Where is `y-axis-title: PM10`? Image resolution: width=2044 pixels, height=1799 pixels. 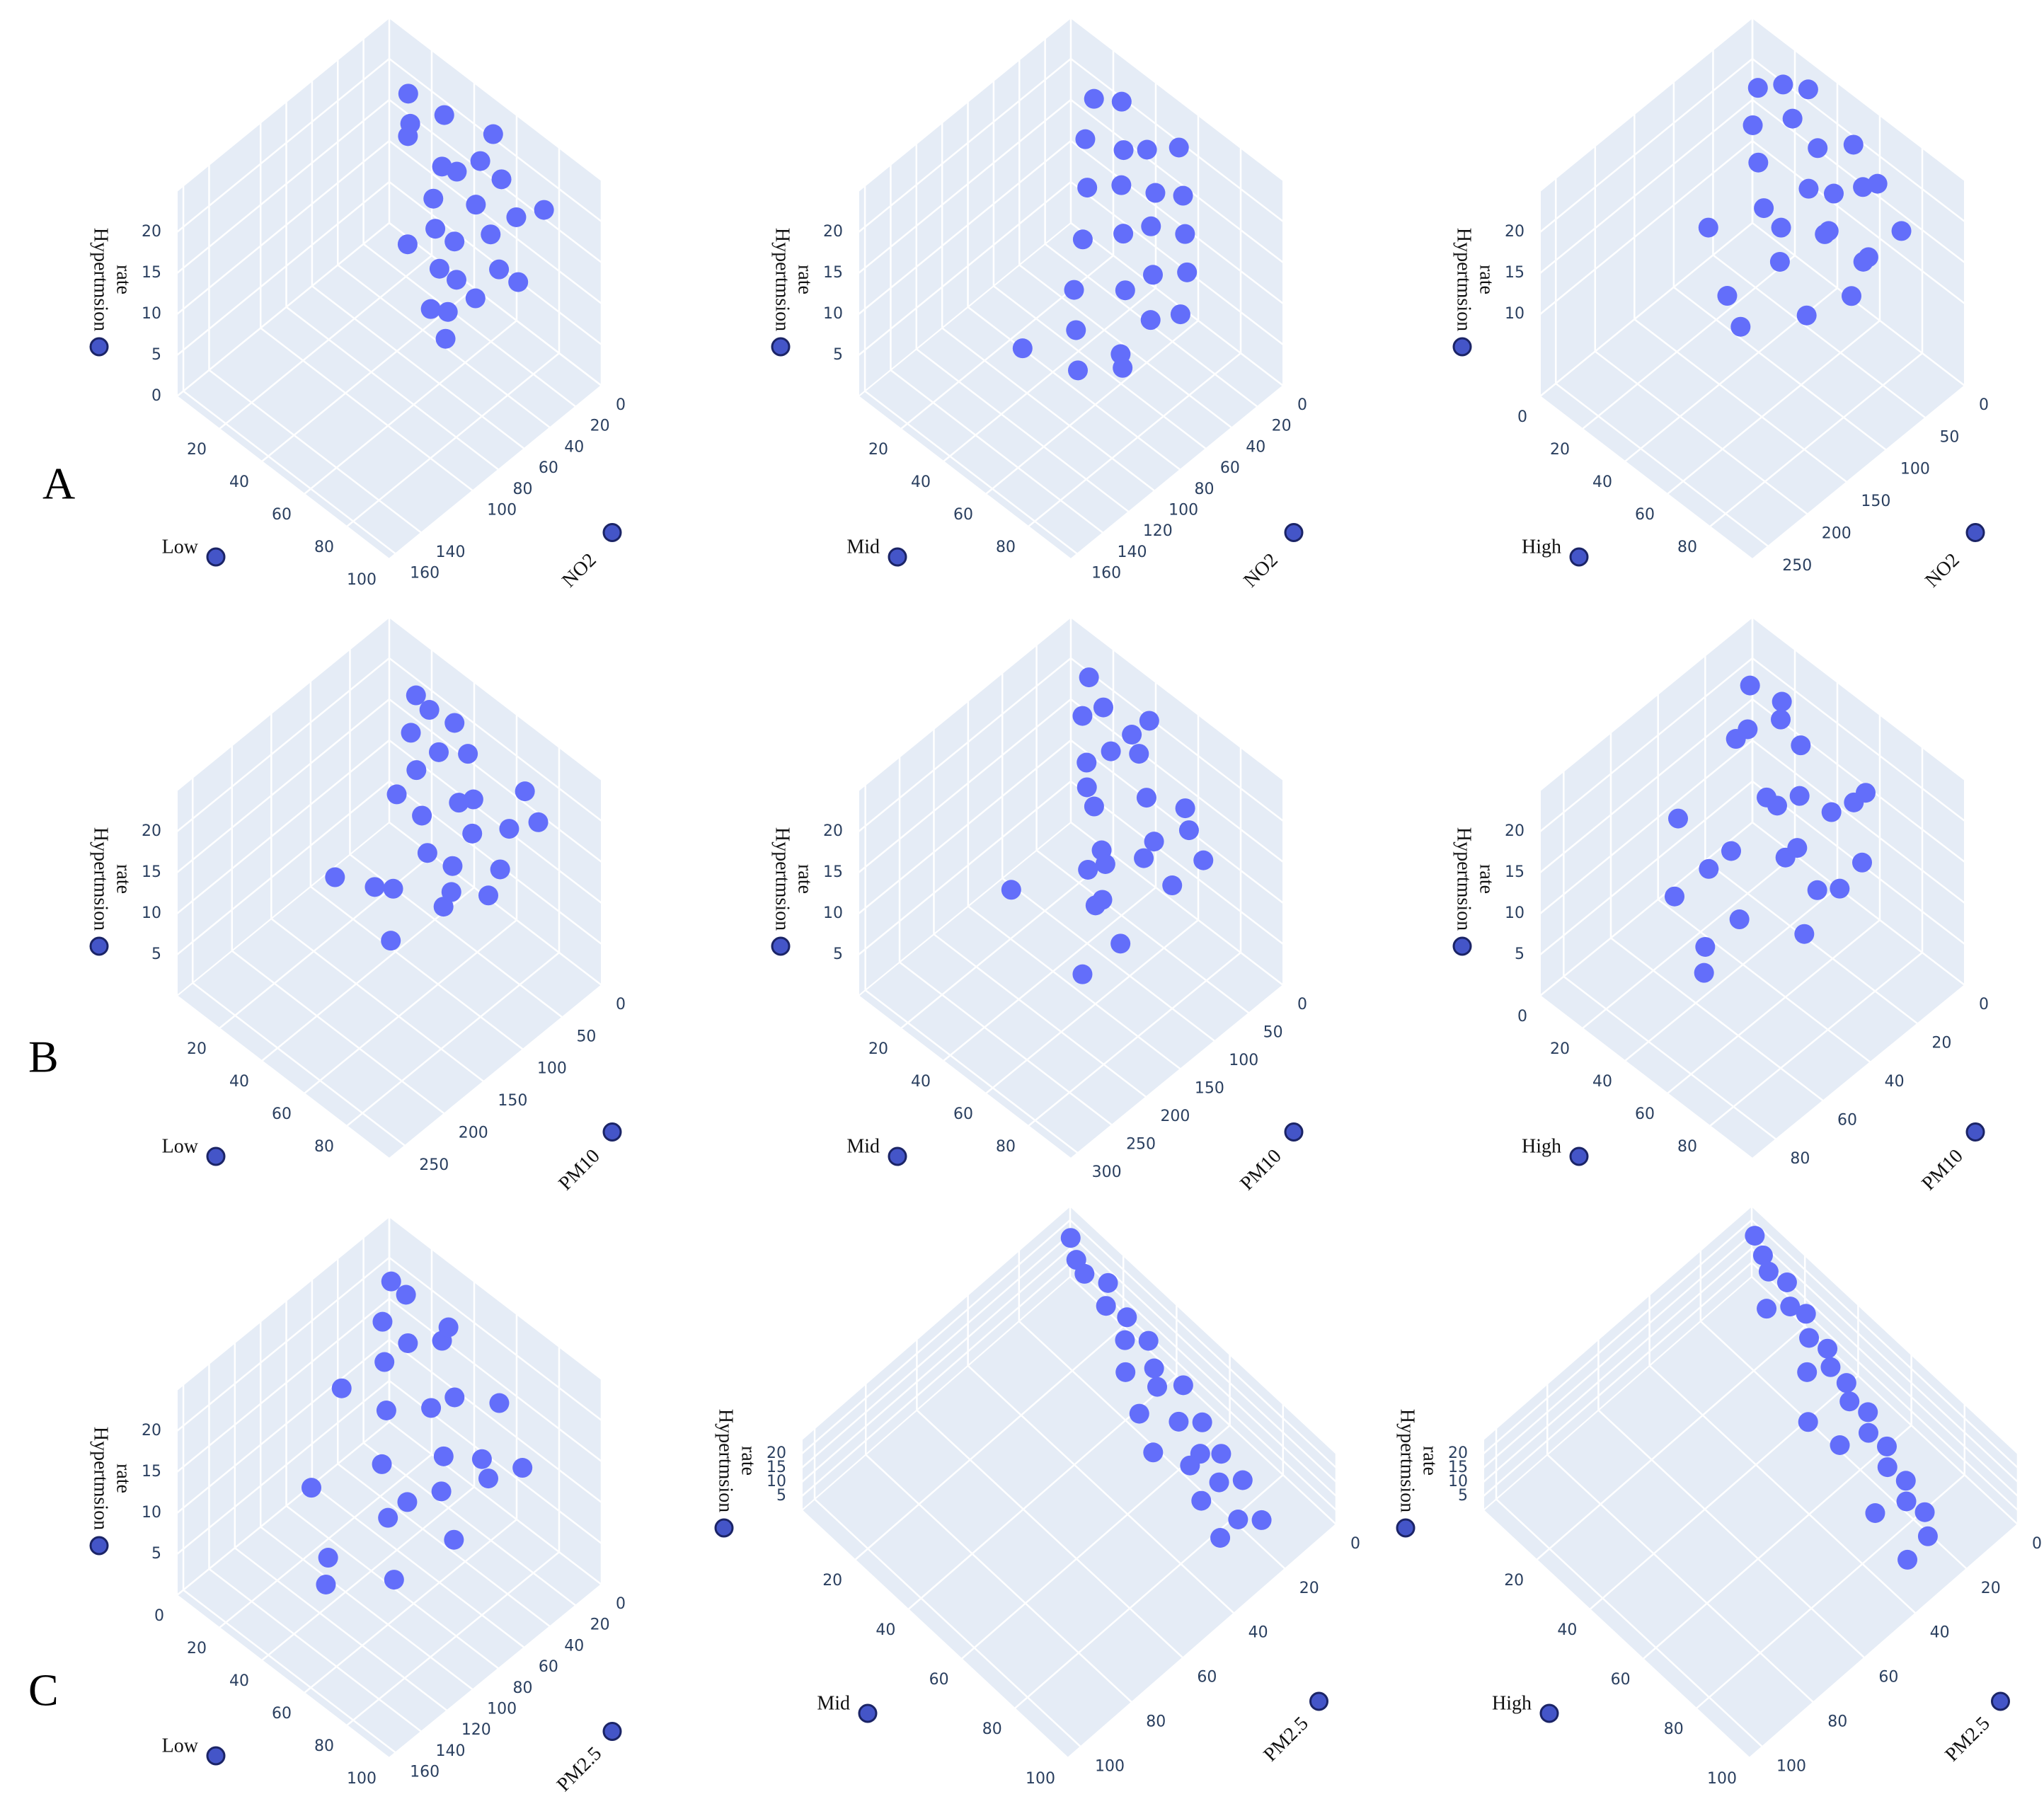 y-axis-title: PM10 is located at coordinates (1942, 1170).